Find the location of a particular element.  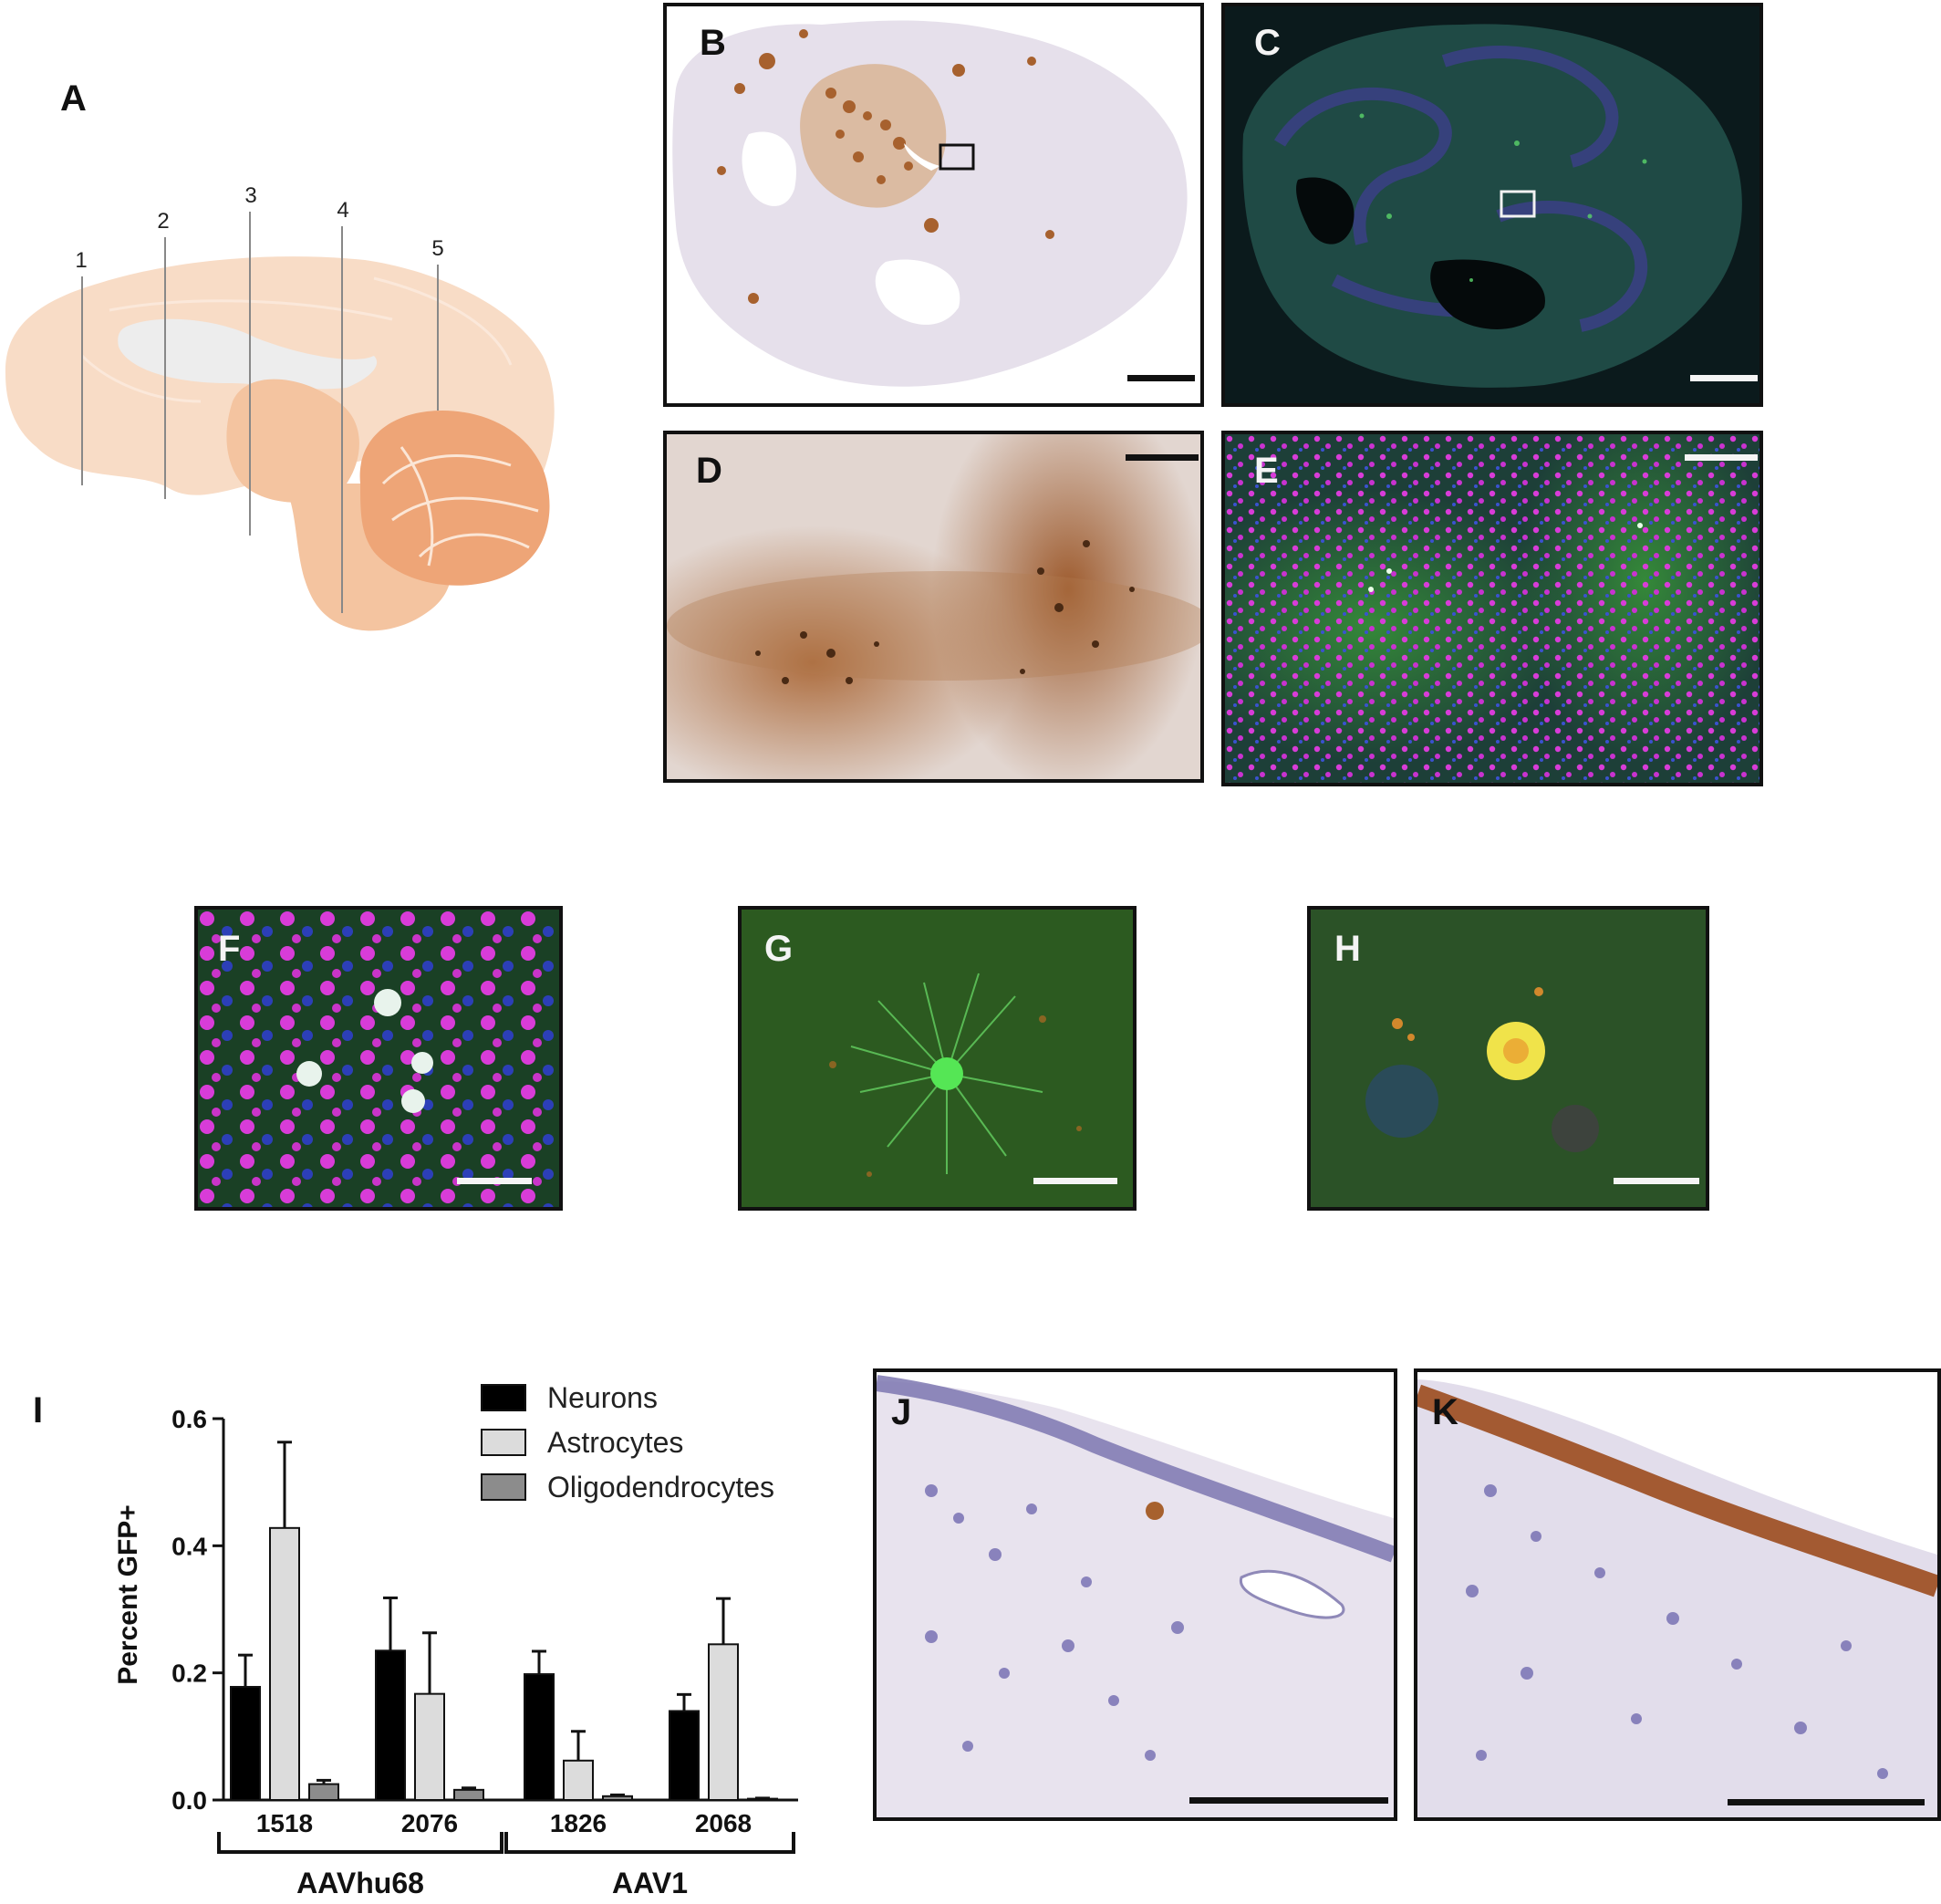

ihc-section-image is located at coordinates (930, 204).